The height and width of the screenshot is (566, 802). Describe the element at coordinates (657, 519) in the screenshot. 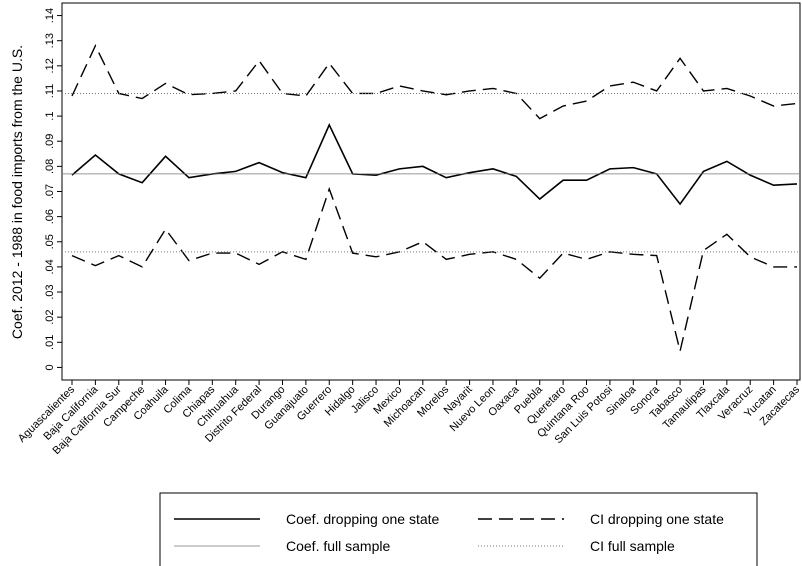

I see `legend-label: CI dropping one state` at that location.